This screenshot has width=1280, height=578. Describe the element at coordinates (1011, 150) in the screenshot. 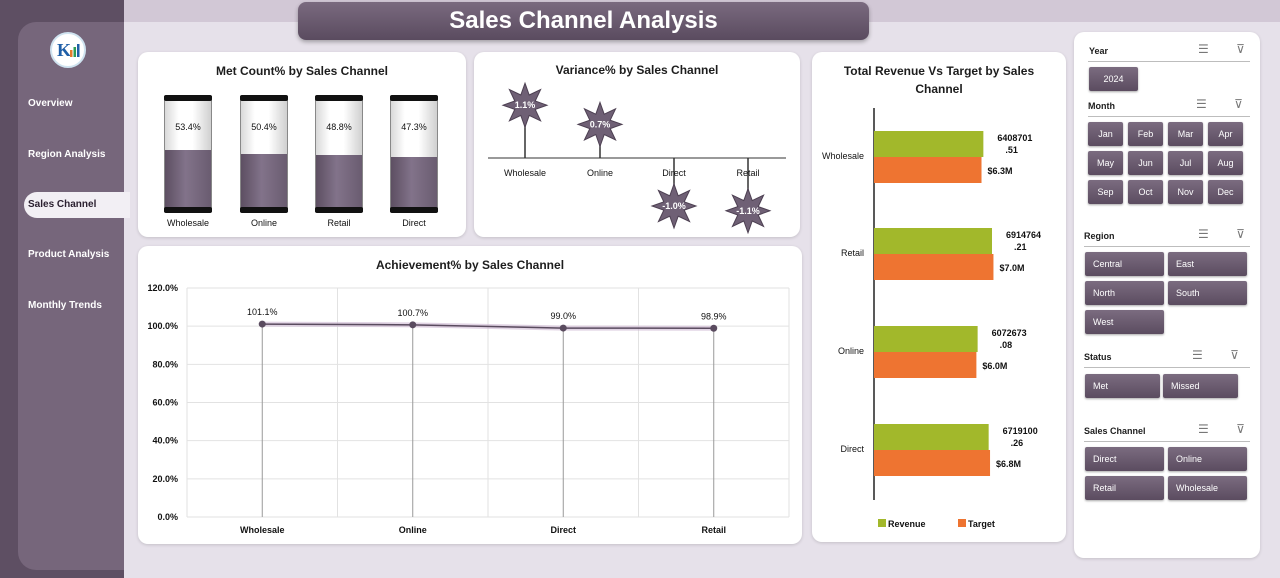

I see `bar-value-label: .51` at that location.